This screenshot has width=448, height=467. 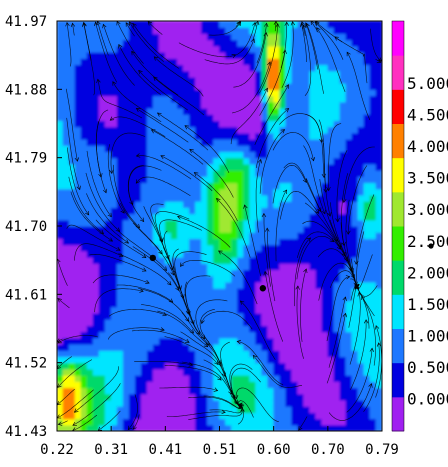 What do you see at coordinates (427, 241) in the screenshot?
I see `colorbar-label: 2.500` at bounding box center [427, 241].